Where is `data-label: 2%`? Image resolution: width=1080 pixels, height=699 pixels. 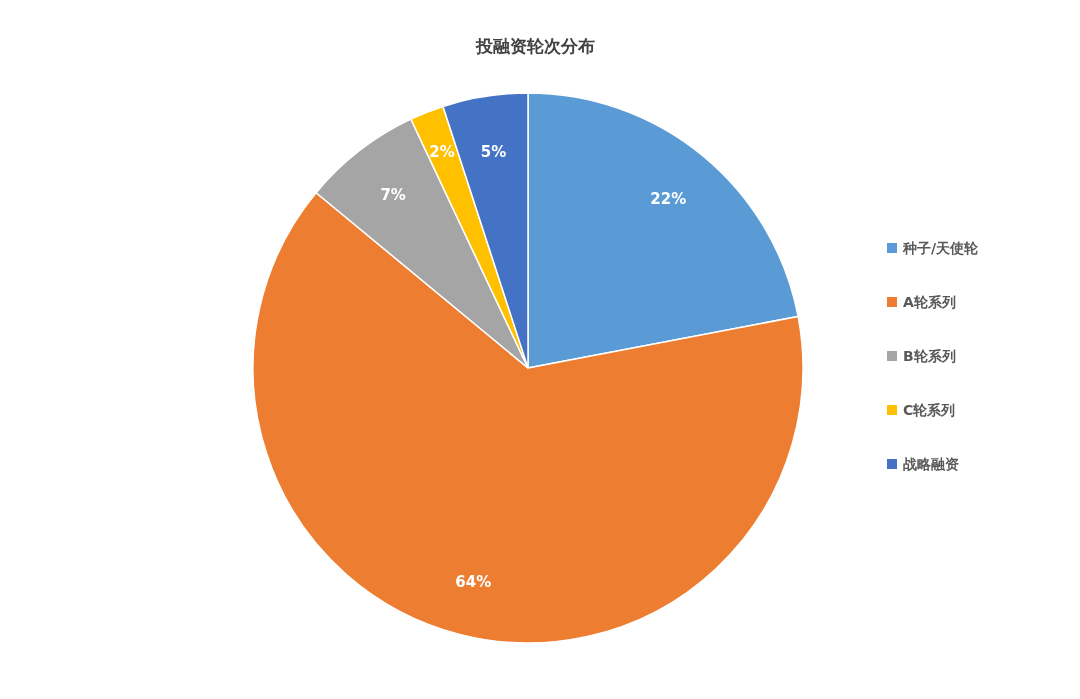 data-label: 2% is located at coordinates (442, 151).